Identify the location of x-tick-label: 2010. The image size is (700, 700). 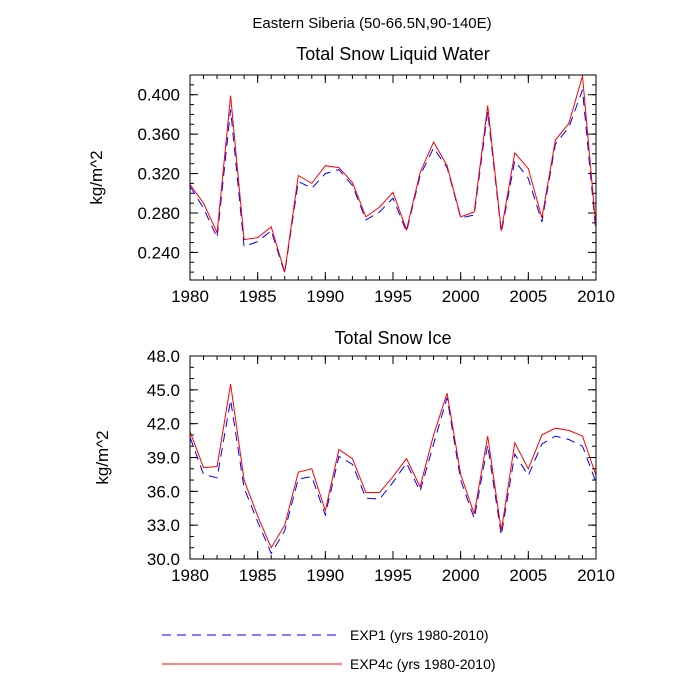
(596, 575).